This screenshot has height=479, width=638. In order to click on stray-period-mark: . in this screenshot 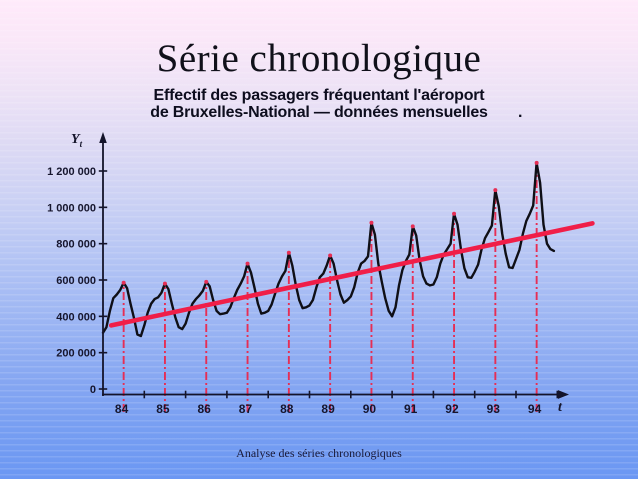, I will do `click(520, 112)`.